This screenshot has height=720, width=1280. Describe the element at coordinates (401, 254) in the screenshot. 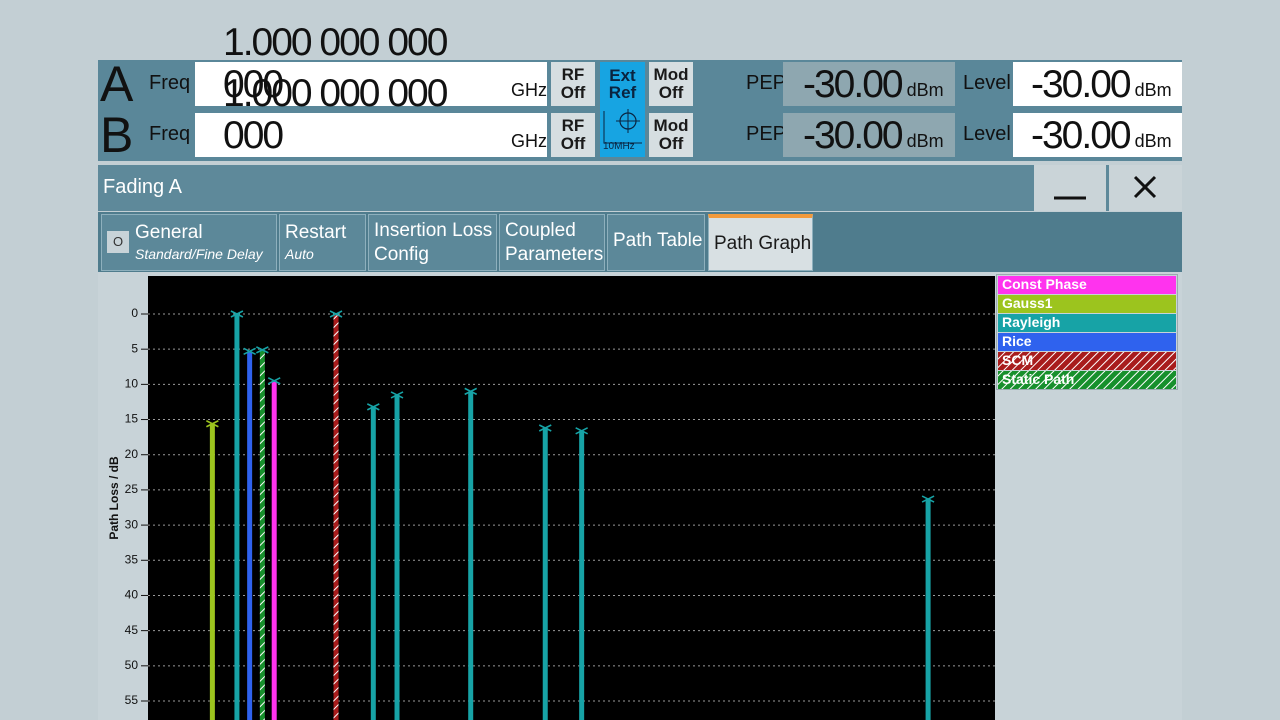

I see `tab-title: Config` at that location.